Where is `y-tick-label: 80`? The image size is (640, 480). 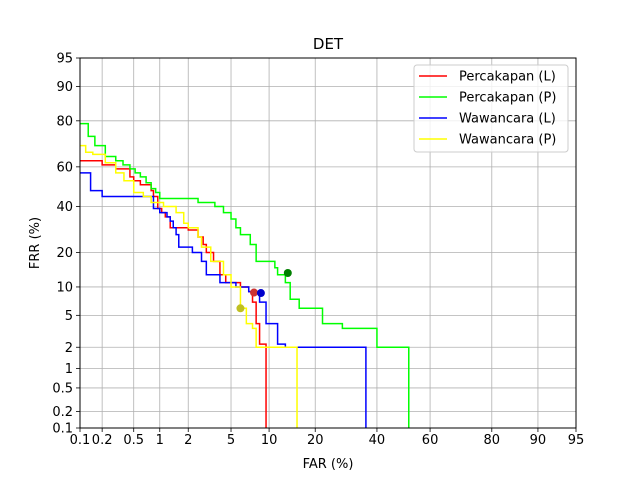 y-tick-label: 80 is located at coordinates (64, 121).